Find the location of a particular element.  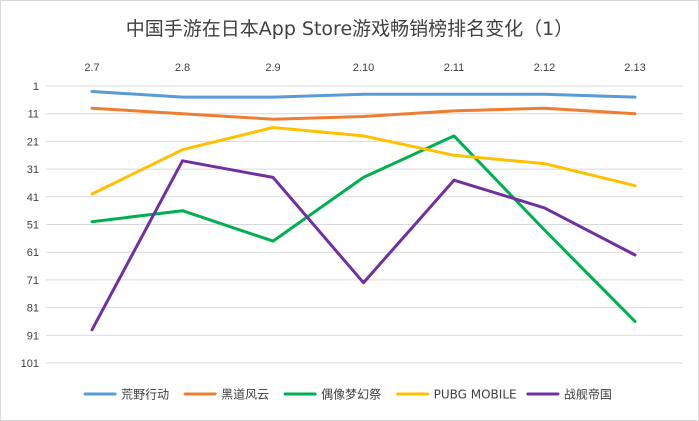

x-tick-label: 2.8 is located at coordinates (182, 68).